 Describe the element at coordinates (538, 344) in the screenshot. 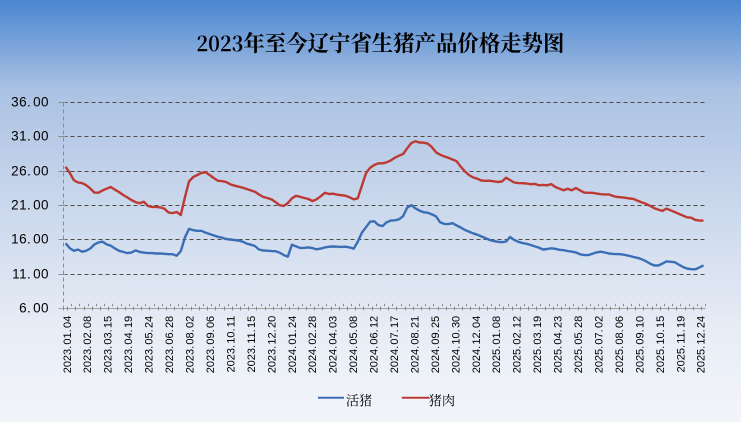

I see `svg-text: 2025.03.19` at that location.